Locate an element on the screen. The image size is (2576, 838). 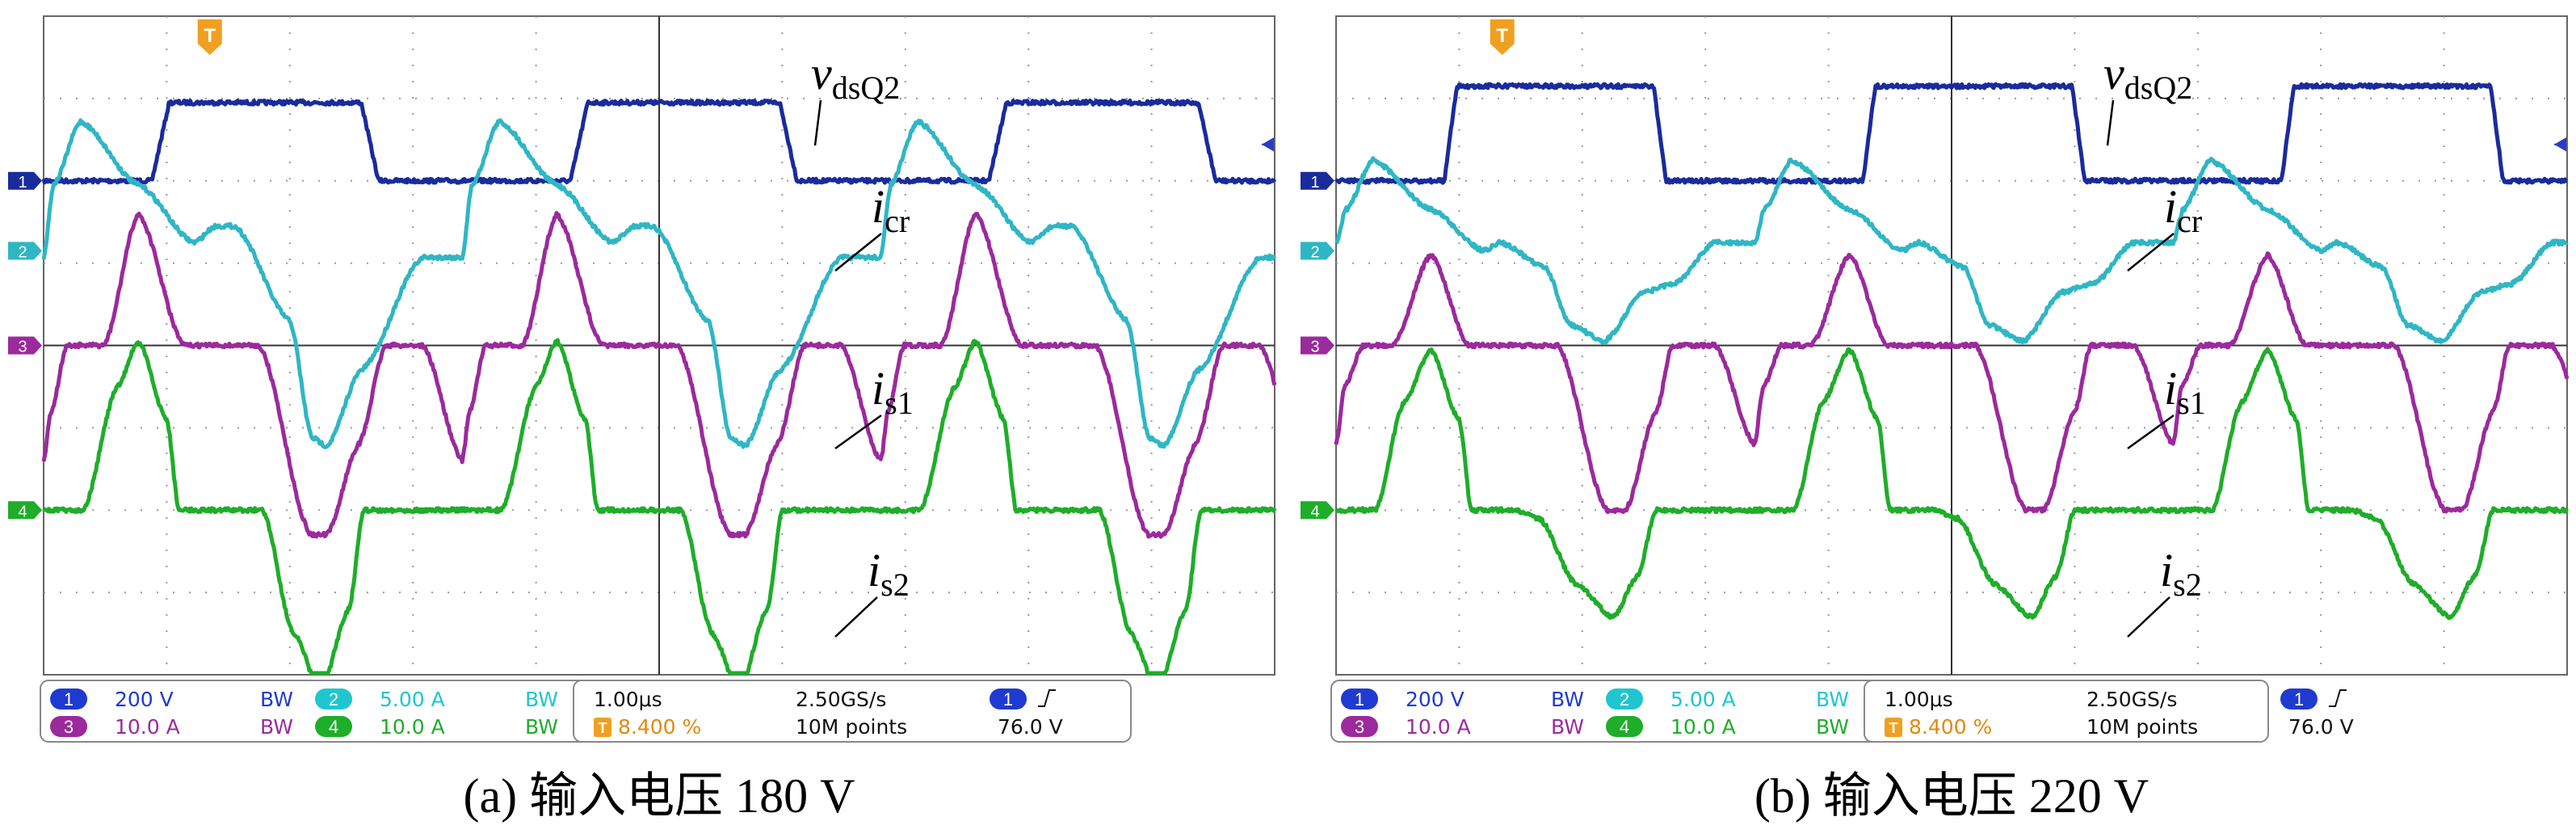
annotation-label: is1 is located at coordinates (893, 391).